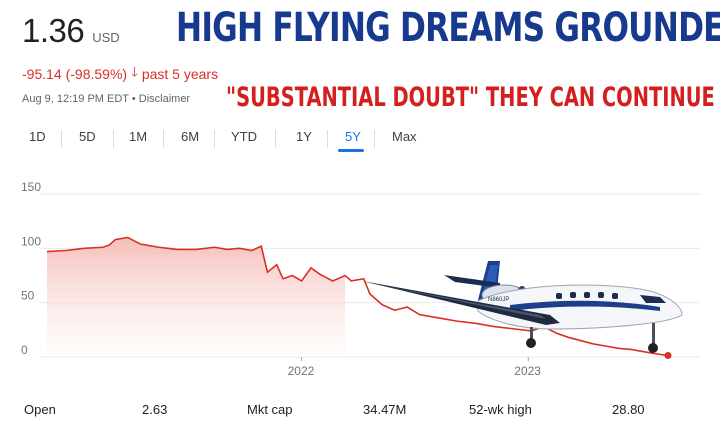 The width and height of the screenshot is (720, 426). I want to click on y-tick-label: 50, so click(28, 296).